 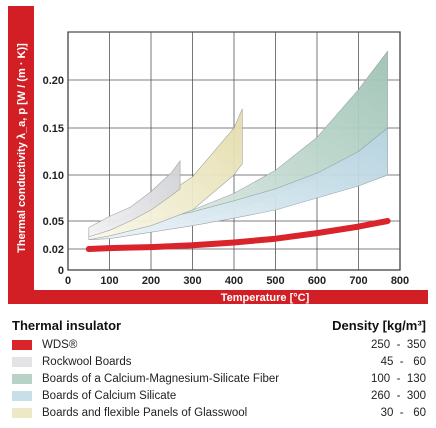 I want to click on x-axis-title: Temperature [°C], so click(x=265, y=298).